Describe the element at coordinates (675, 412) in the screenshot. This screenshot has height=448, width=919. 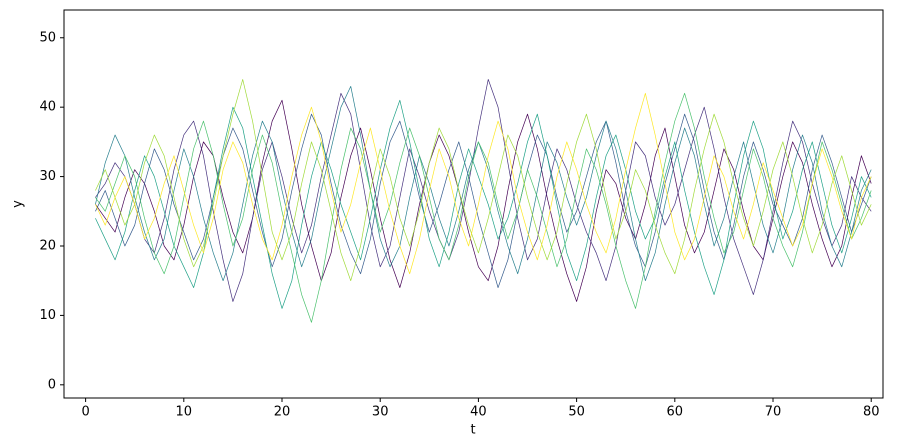
I see `x-tick-label: 60` at that location.